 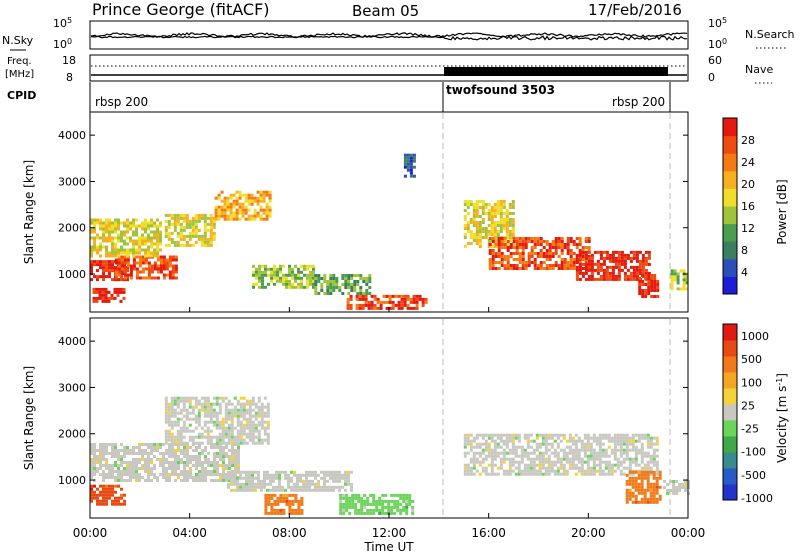 What do you see at coordinates (72, 341) in the screenshot?
I see `y-tick-label: 4000` at bounding box center [72, 341].